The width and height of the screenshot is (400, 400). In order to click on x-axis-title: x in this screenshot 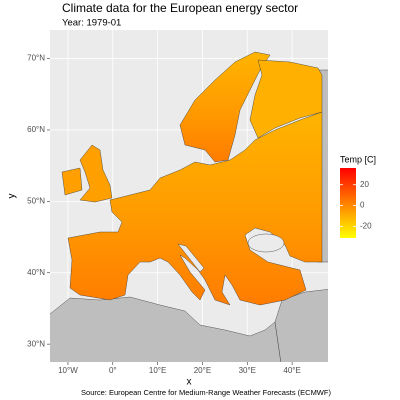, I will do `click(189, 382)`.